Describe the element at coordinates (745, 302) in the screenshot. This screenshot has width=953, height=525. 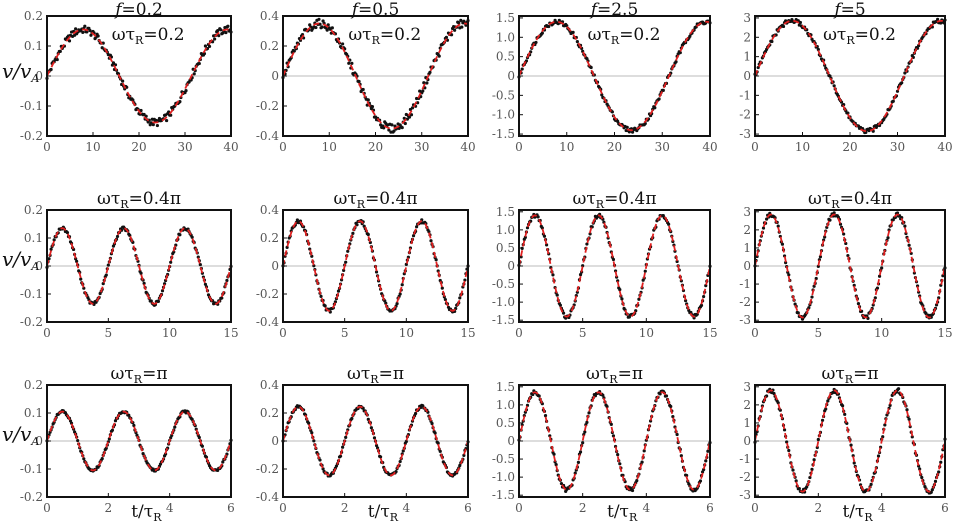
I see `y-tick-label: -2` at that location.